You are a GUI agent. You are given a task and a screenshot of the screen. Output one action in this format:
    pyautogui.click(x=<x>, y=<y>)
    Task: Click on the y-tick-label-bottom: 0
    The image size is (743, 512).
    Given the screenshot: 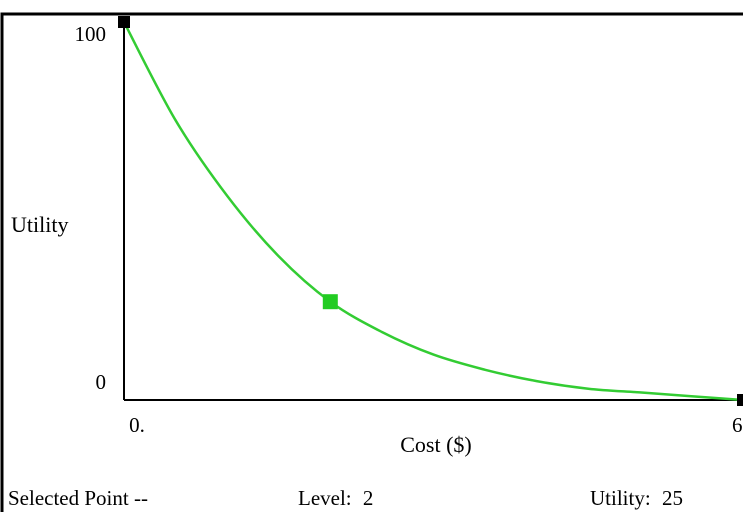 What is the action you would take?
    pyautogui.click(x=101, y=382)
    